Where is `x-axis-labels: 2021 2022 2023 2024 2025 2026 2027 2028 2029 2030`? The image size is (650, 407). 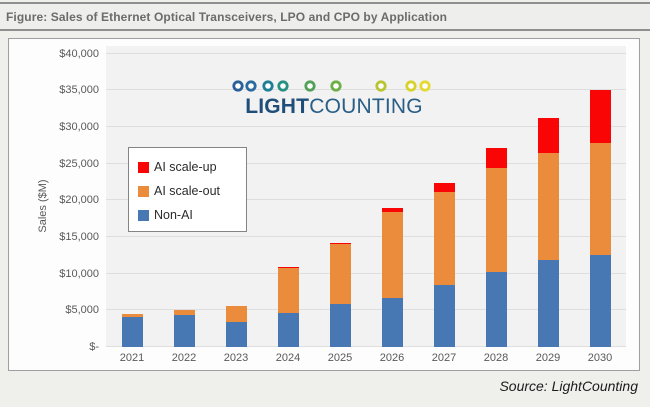
x-axis-labels: 2021 2022 2023 2024 2025 2026 2027 2028 2029 2030 is located at coordinates (366, 359).